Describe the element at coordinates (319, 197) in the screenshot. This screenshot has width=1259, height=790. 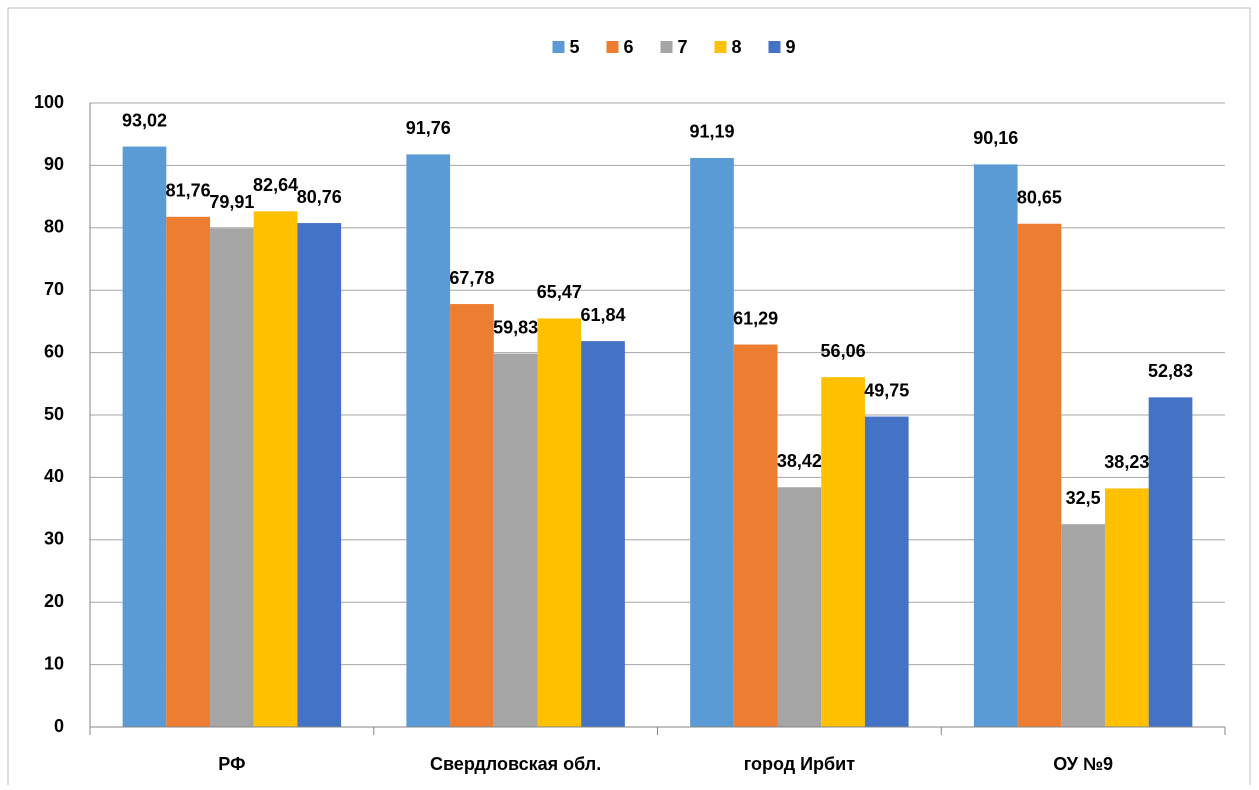
I see `value-label: 80,76` at that location.